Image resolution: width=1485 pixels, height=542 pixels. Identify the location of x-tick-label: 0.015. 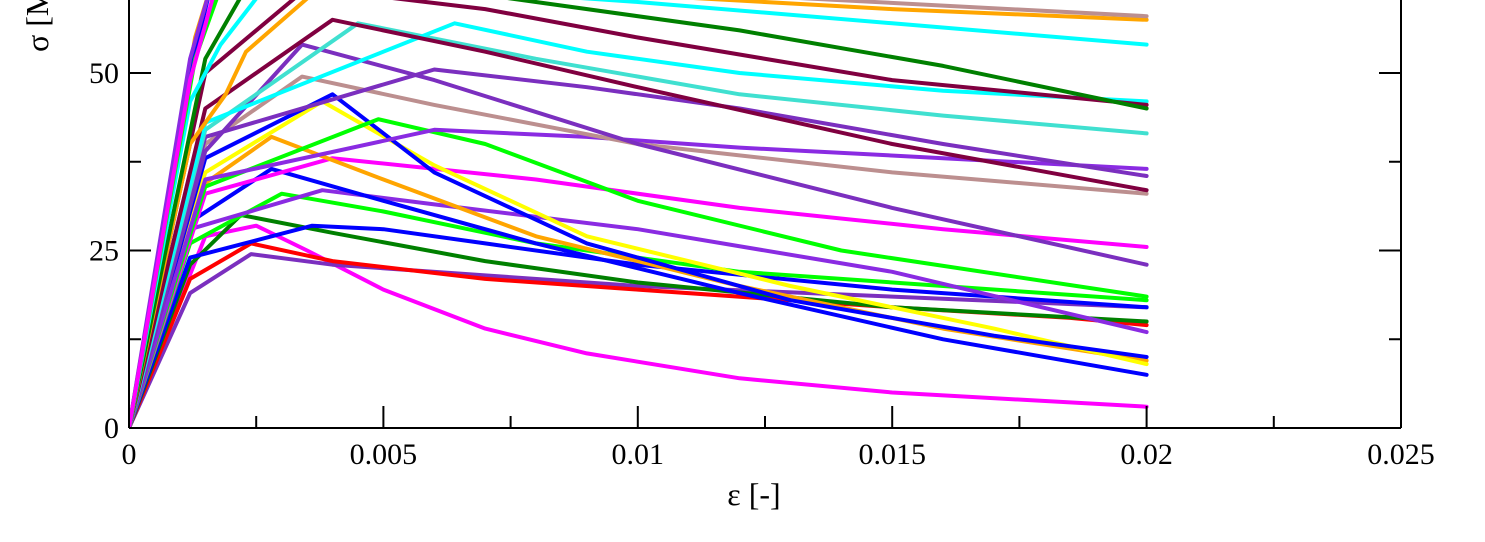
(892, 454).